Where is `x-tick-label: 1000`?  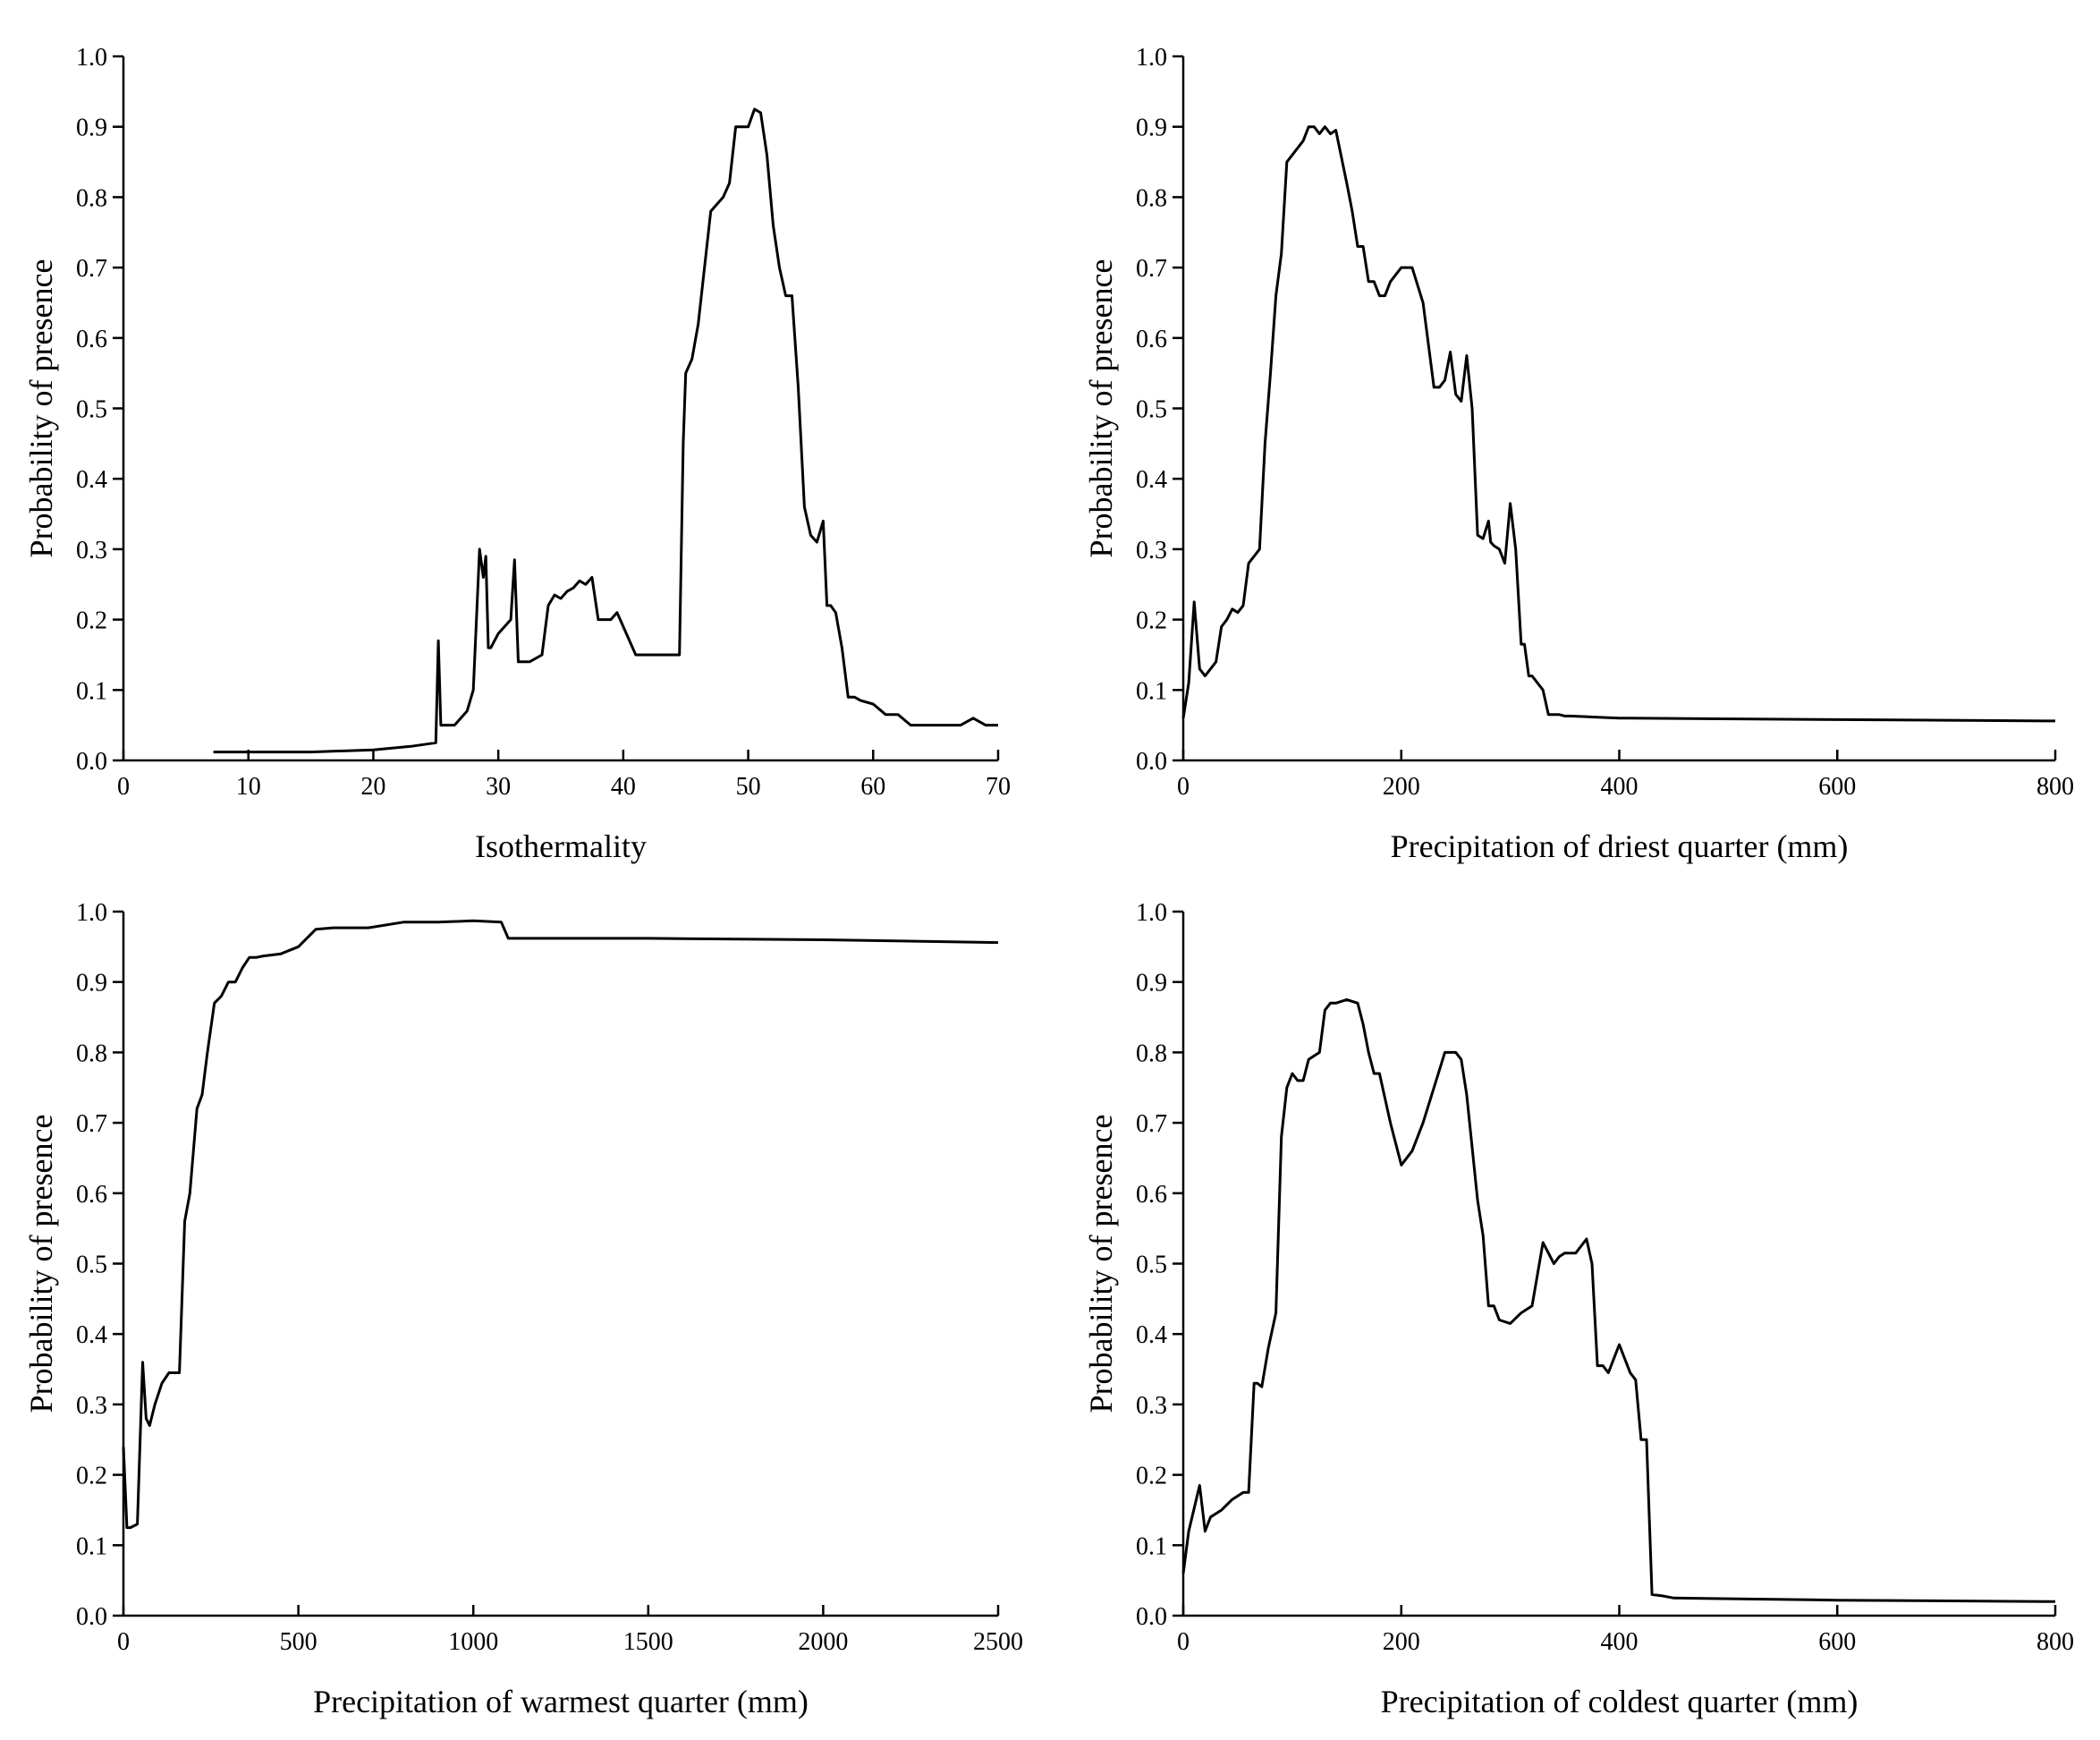 x-tick-label: 1000 is located at coordinates (473, 1642).